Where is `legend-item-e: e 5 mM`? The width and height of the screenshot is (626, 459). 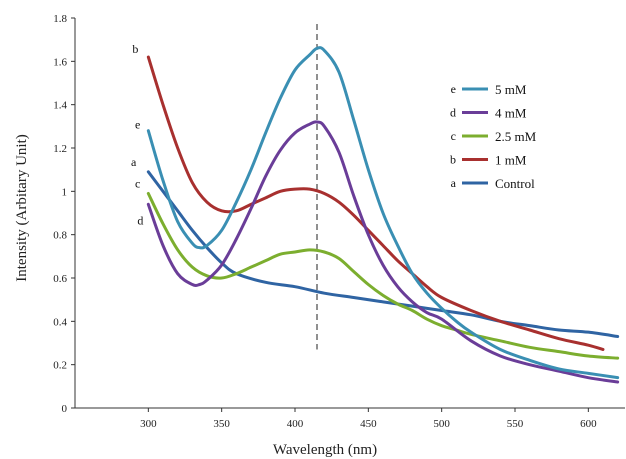
legend-item-e: e 5 mM is located at coordinates (489, 89).